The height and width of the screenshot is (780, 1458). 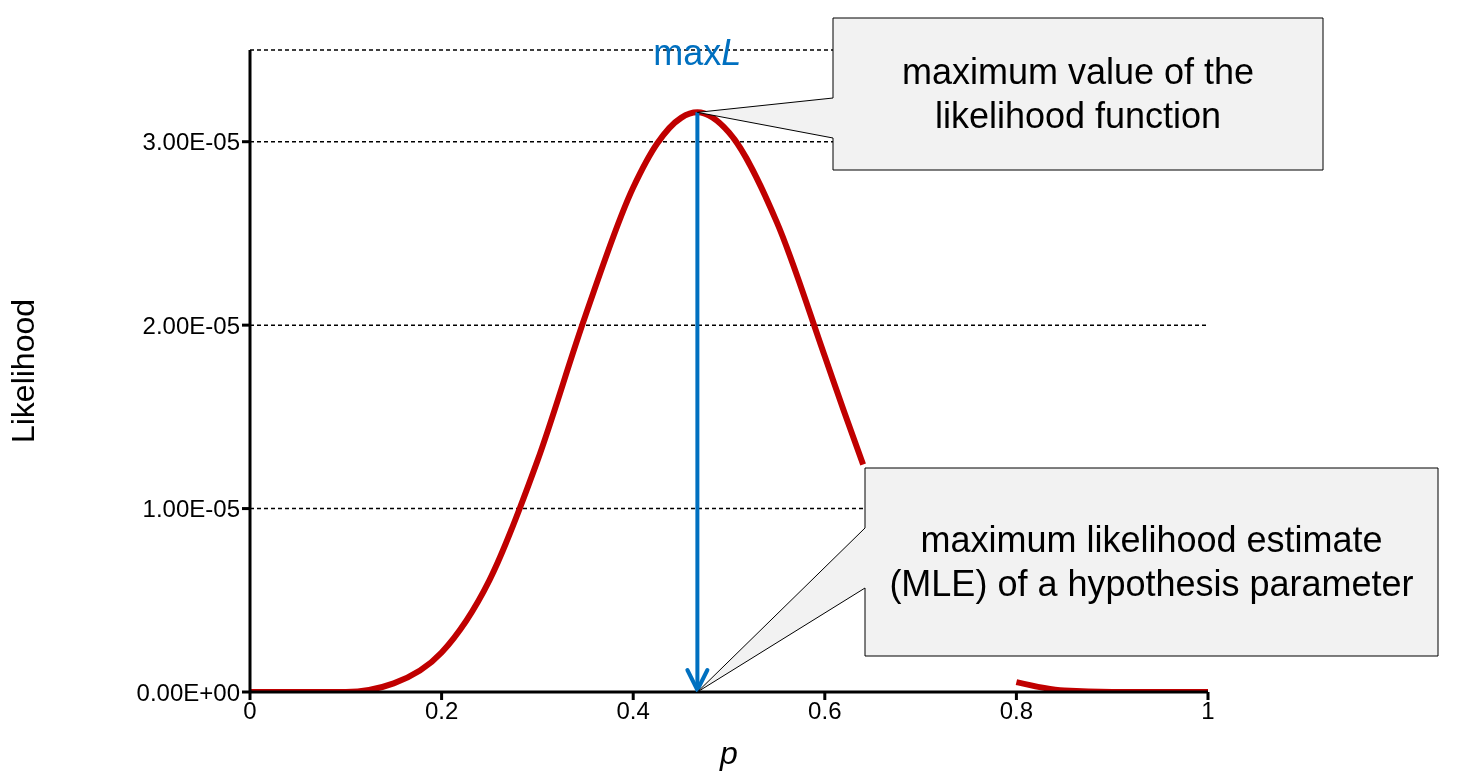 What do you see at coordinates (1078, 94) in the screenshot?
I see `annotation: maximum value of the likelihood function` at bounding box center [1078, 94].